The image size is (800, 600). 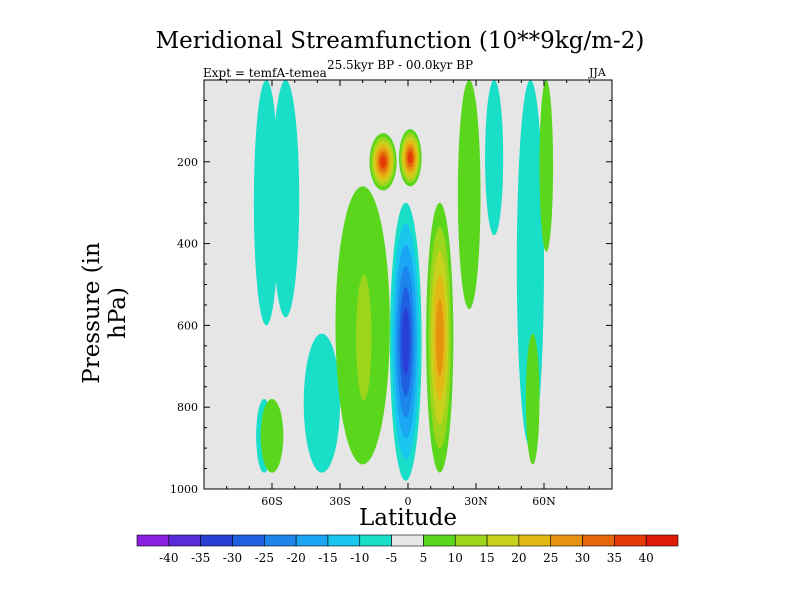 What do you see at coordinates (187, 325) in the screenshot?
I see `y-tick-label: 600` at bounding box center [187, 325].